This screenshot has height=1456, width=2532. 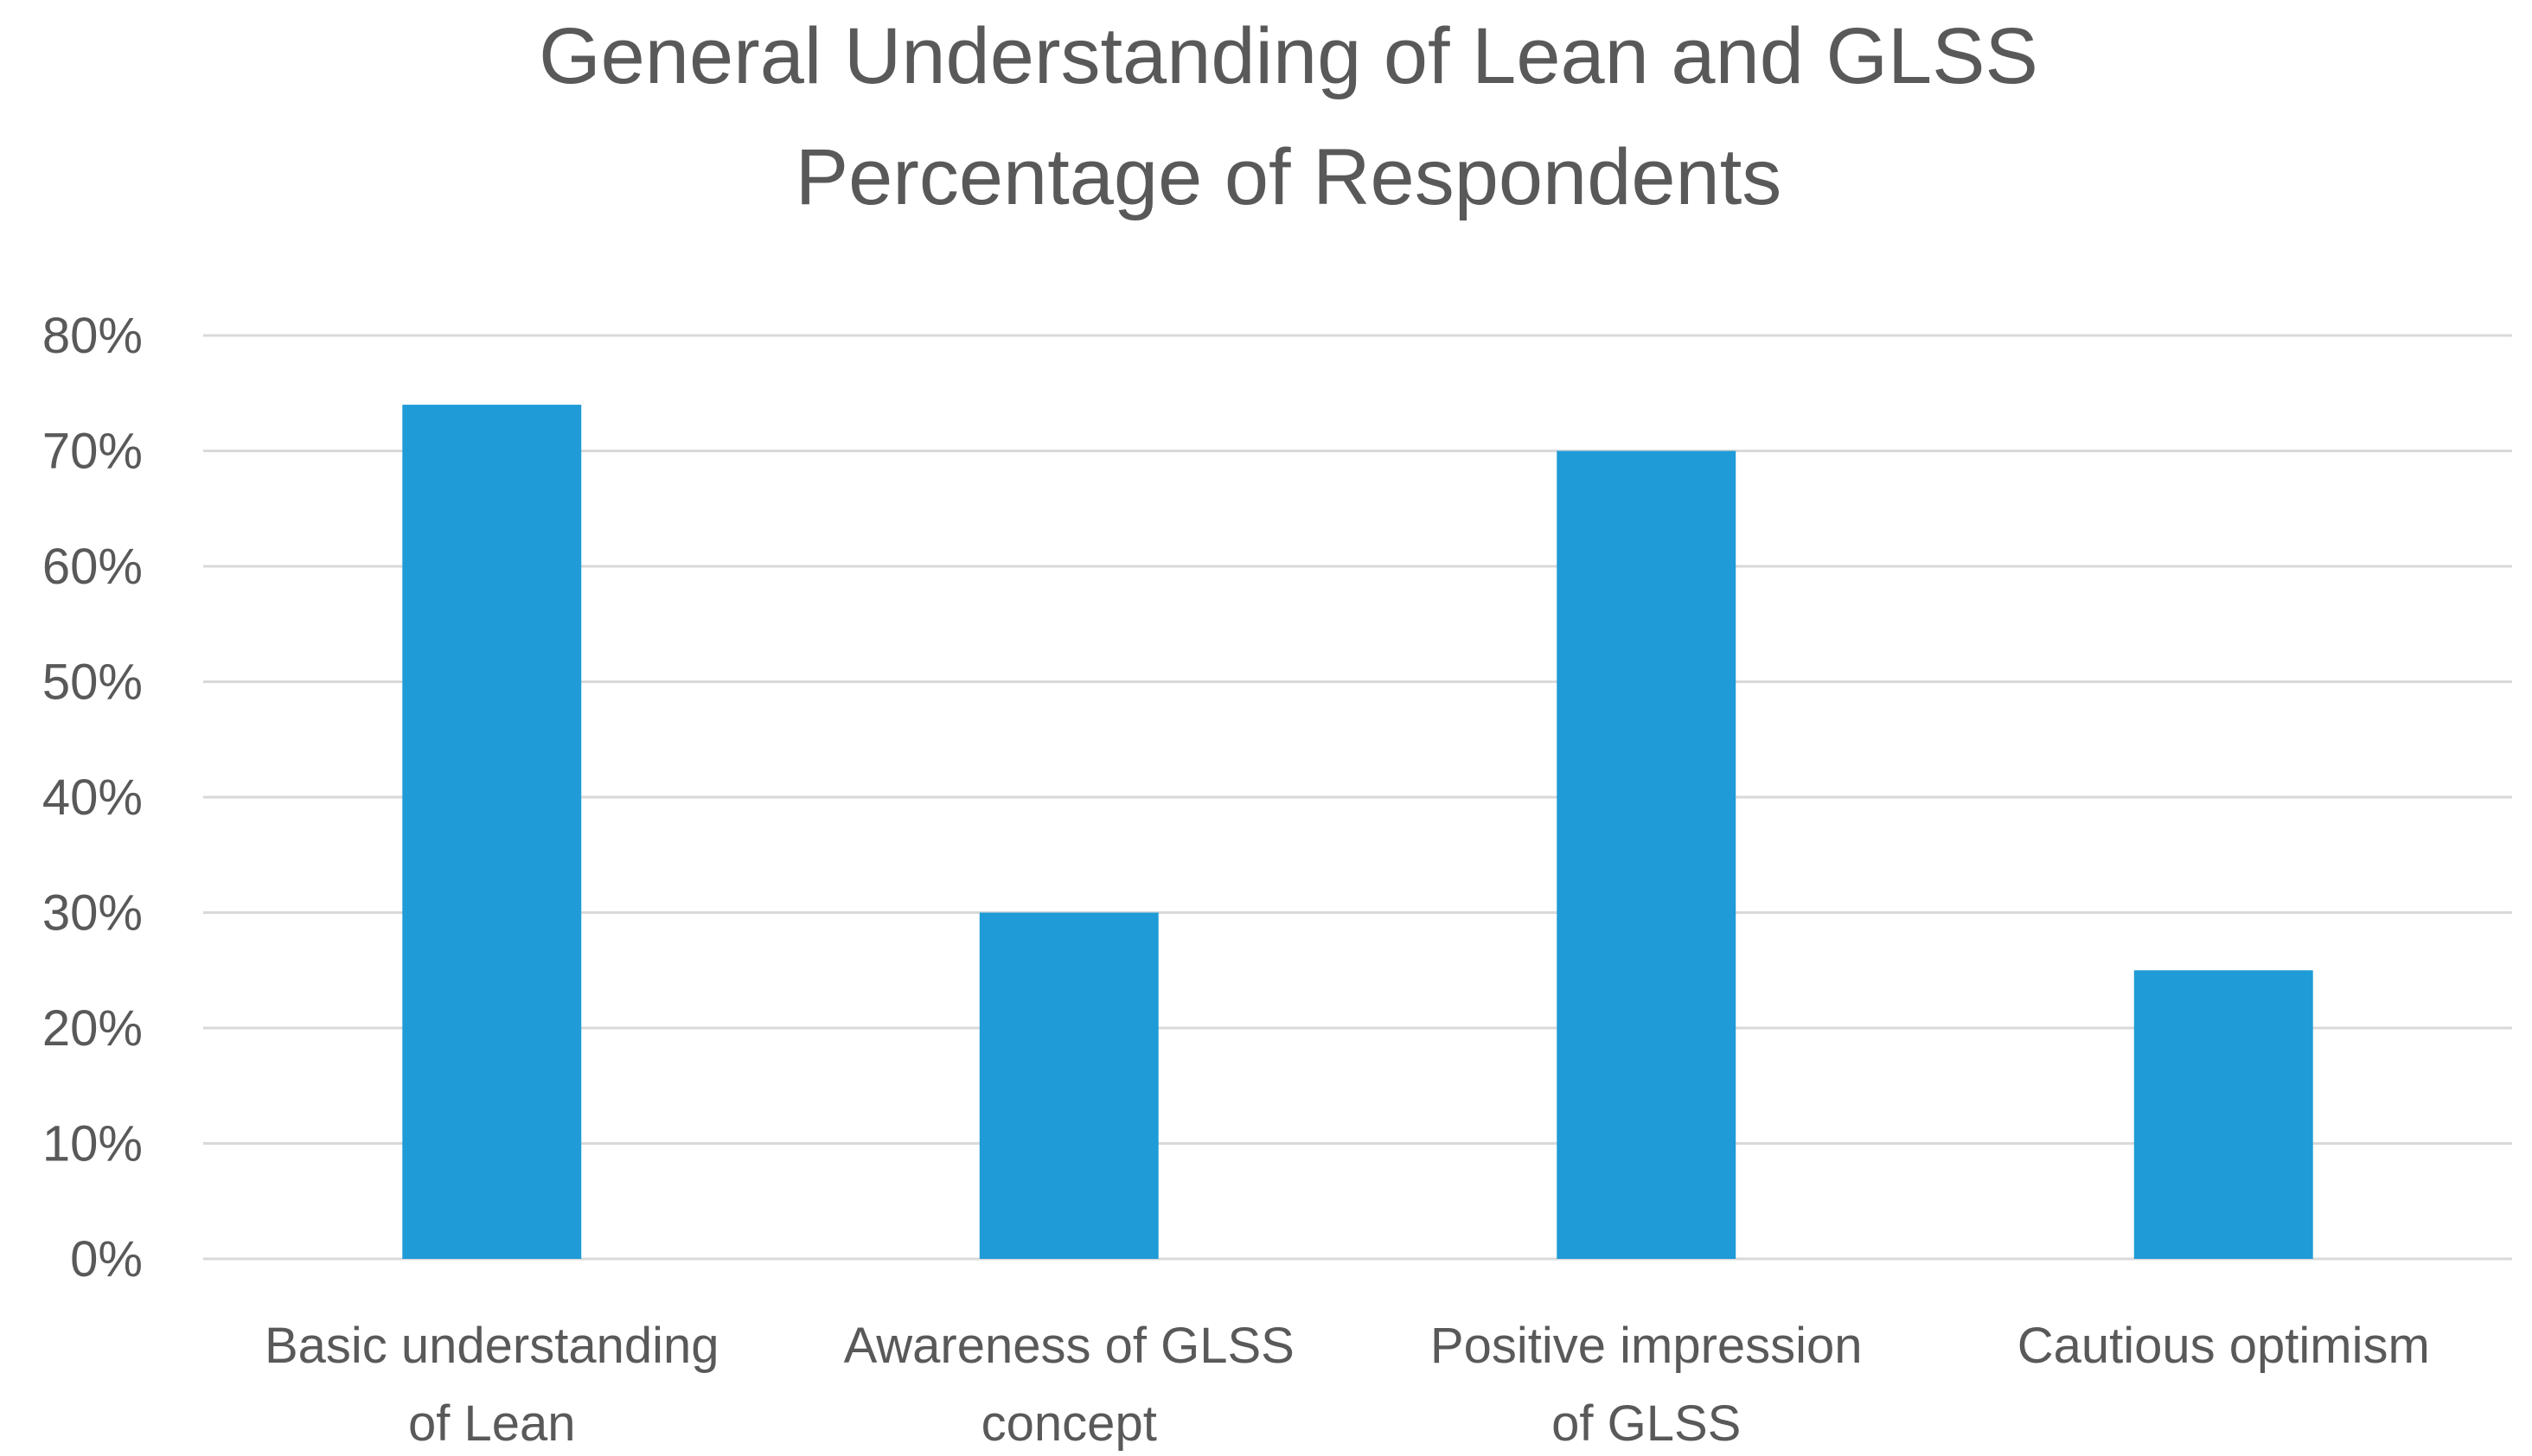 What do you see at coordinates (92, 683) in the screenshot?
I see `y-tick-label: 50%` at bounding box center [92, 683].